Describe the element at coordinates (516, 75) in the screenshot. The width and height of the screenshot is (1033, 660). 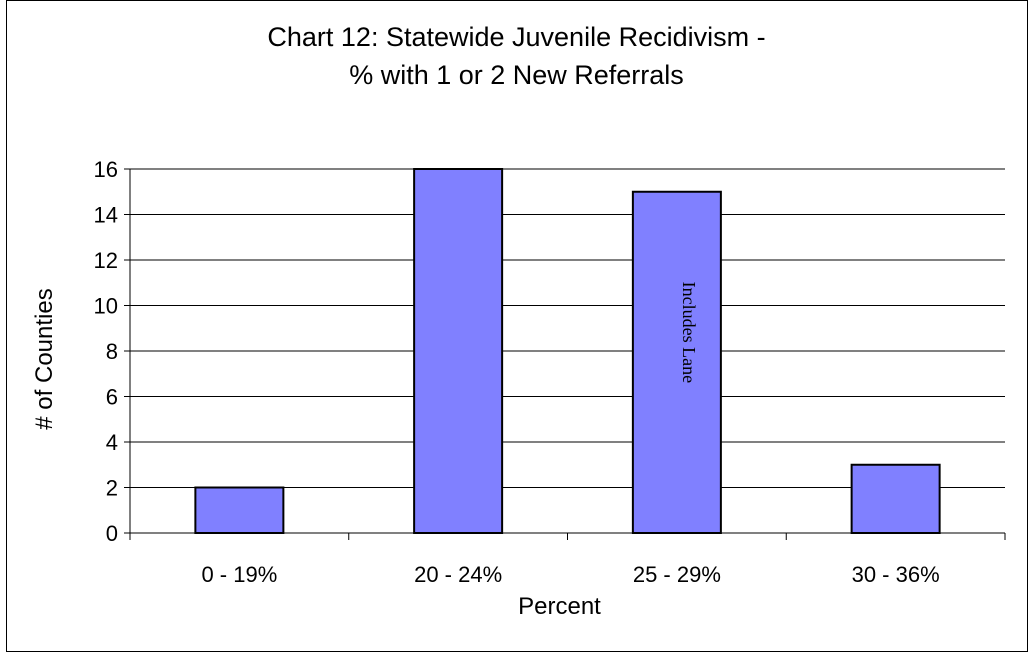
I see `chart-title-line2: % with 1 or 2 New Referrals` at that location.